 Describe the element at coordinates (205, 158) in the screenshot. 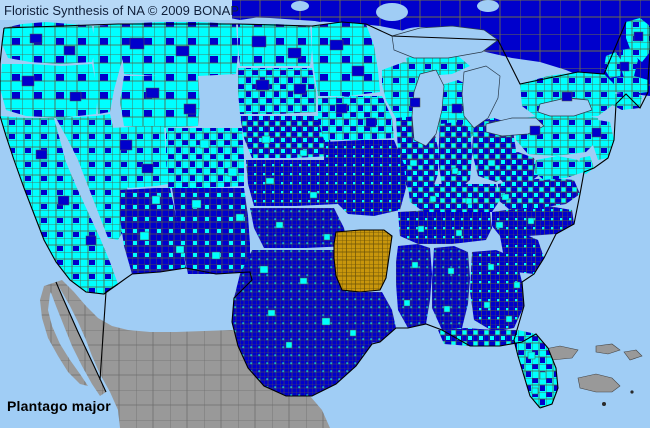

I see `state-CO` at that location.